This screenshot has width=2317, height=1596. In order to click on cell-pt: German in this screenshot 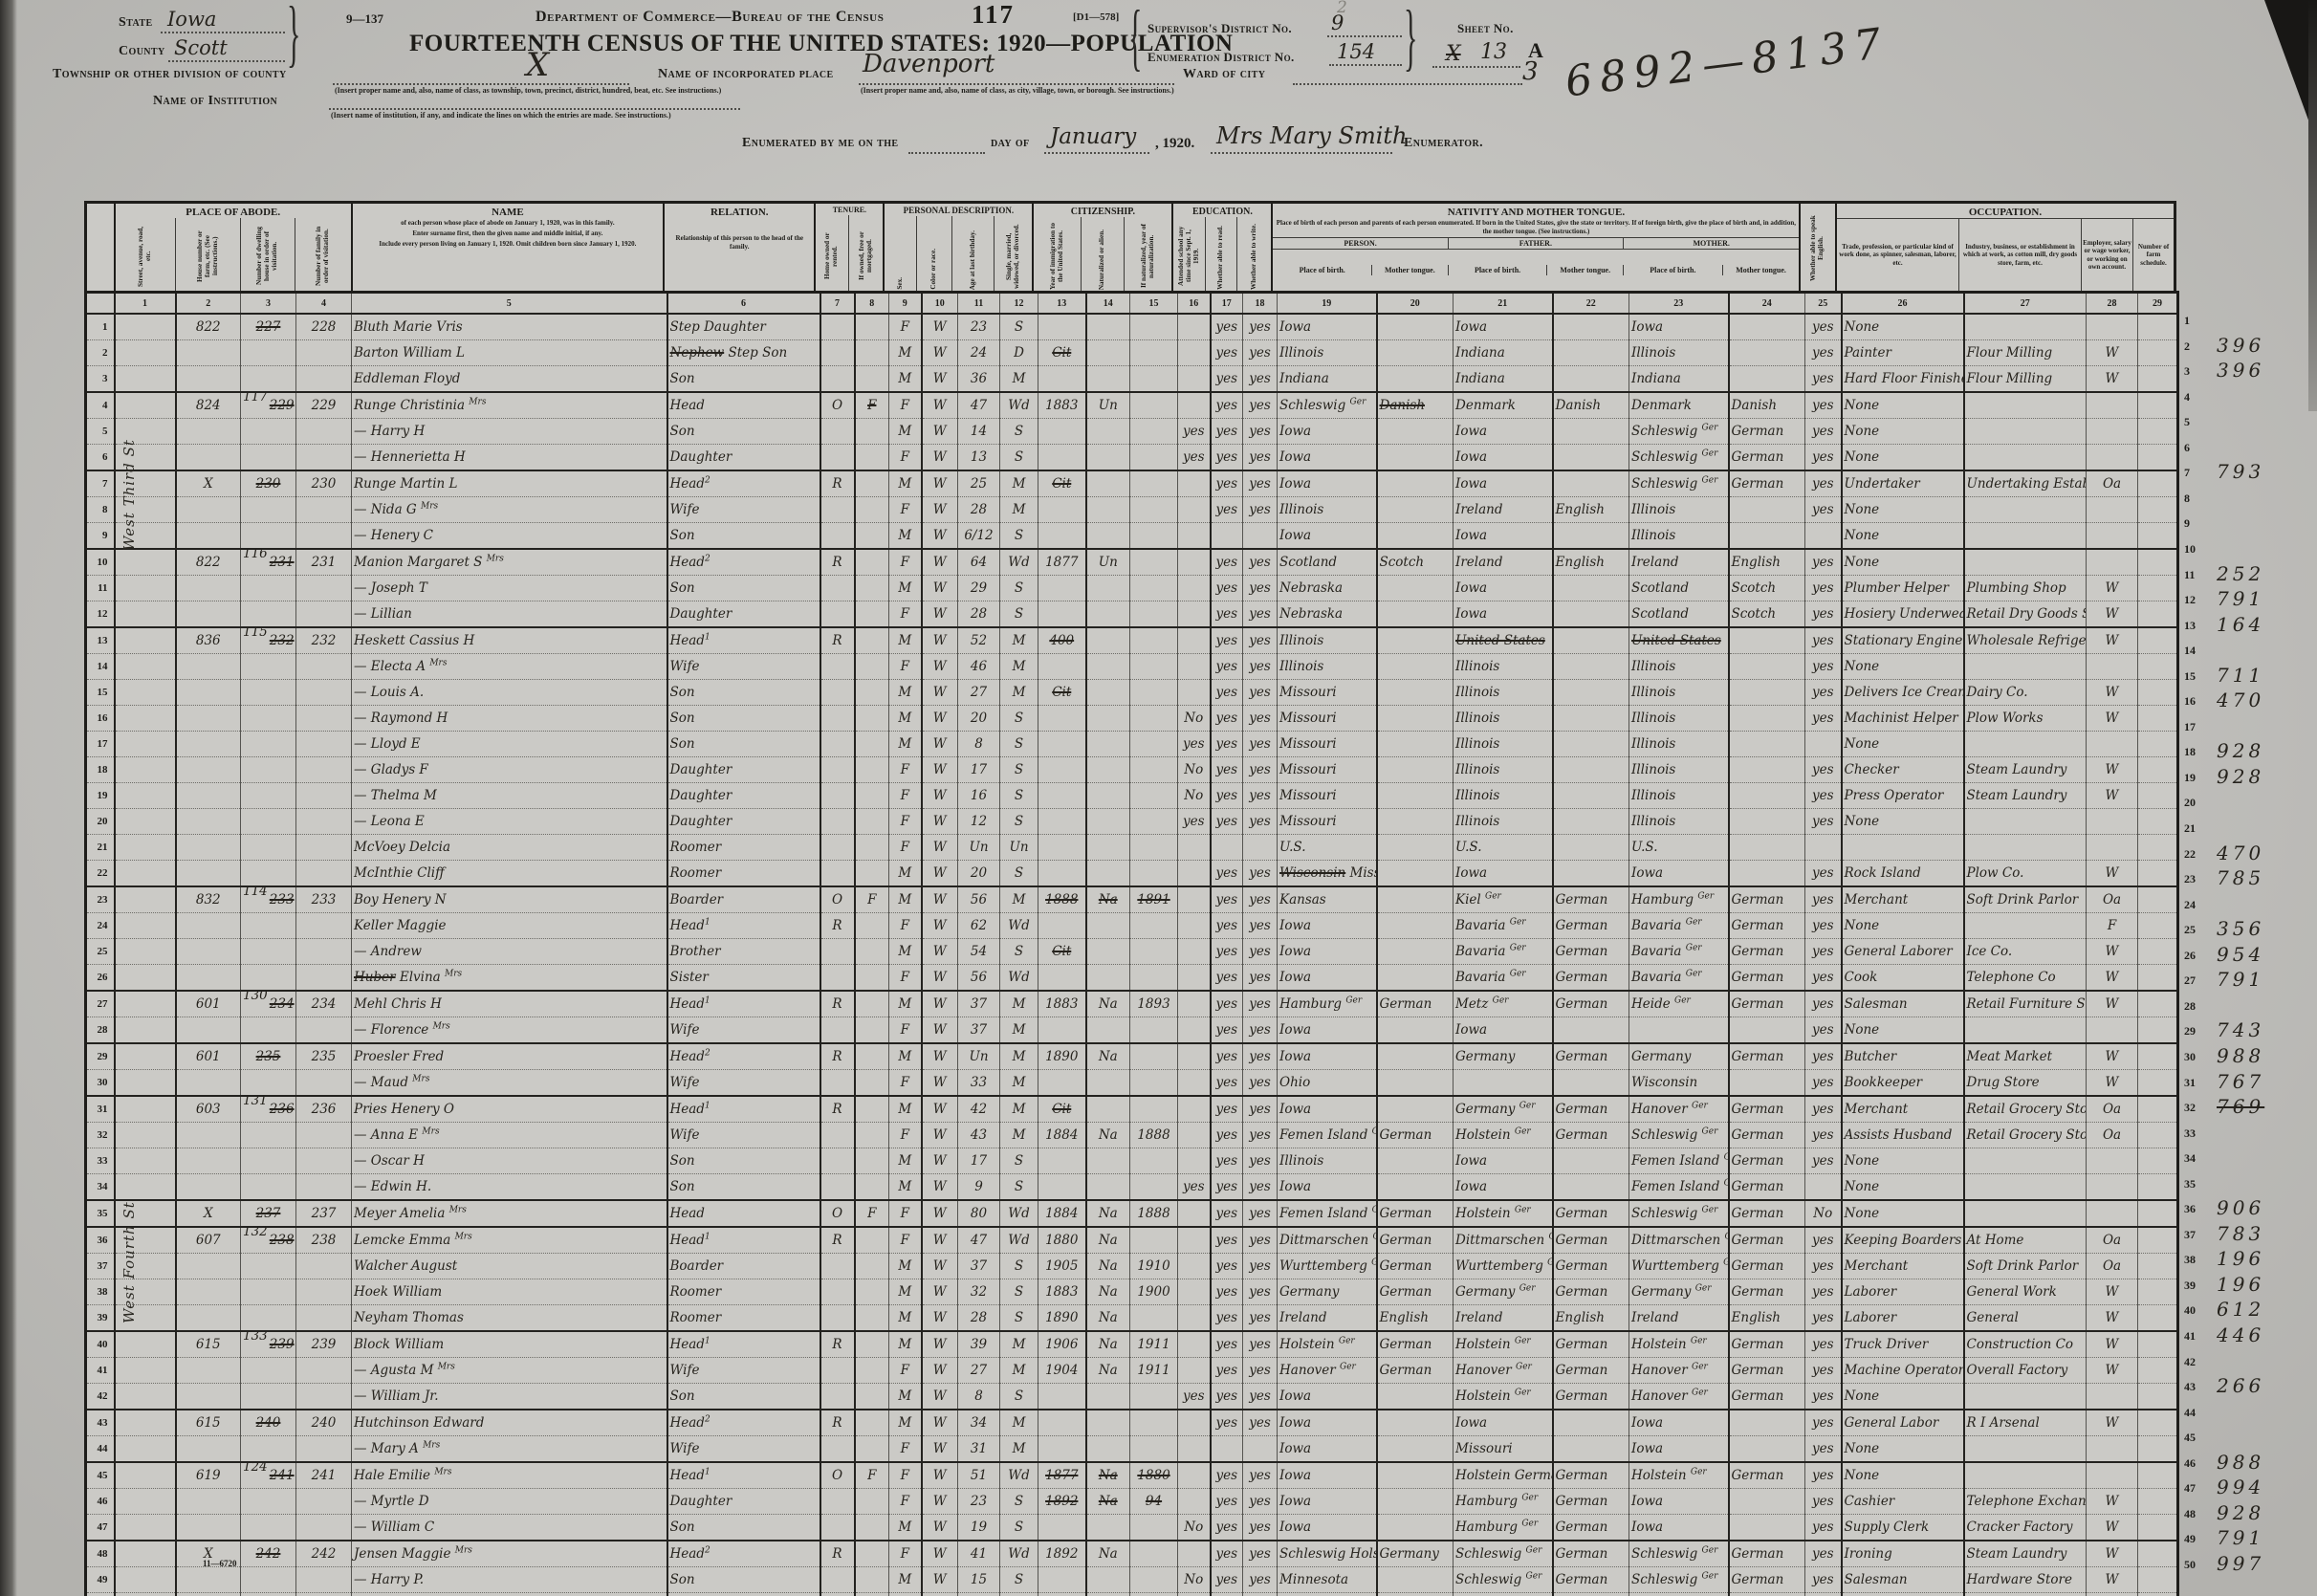, I will do `click(1415, 1370)`.